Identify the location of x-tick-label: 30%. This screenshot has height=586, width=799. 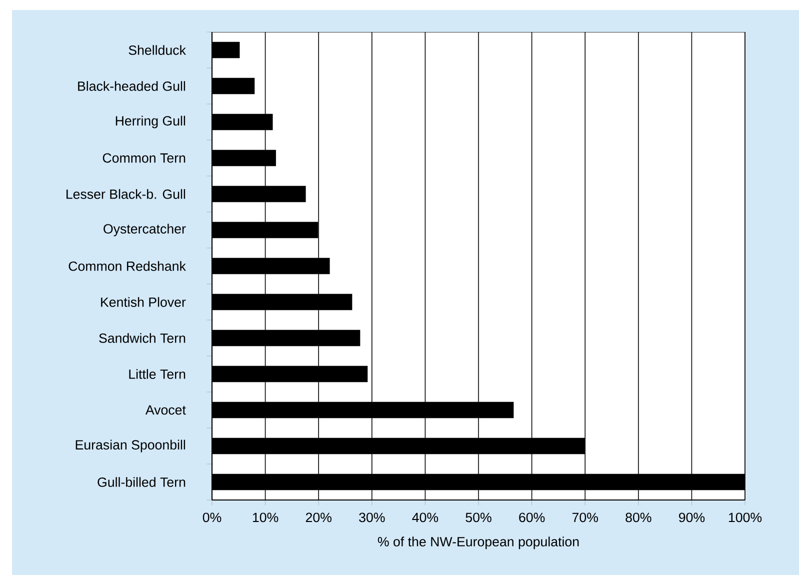
(372, 517).